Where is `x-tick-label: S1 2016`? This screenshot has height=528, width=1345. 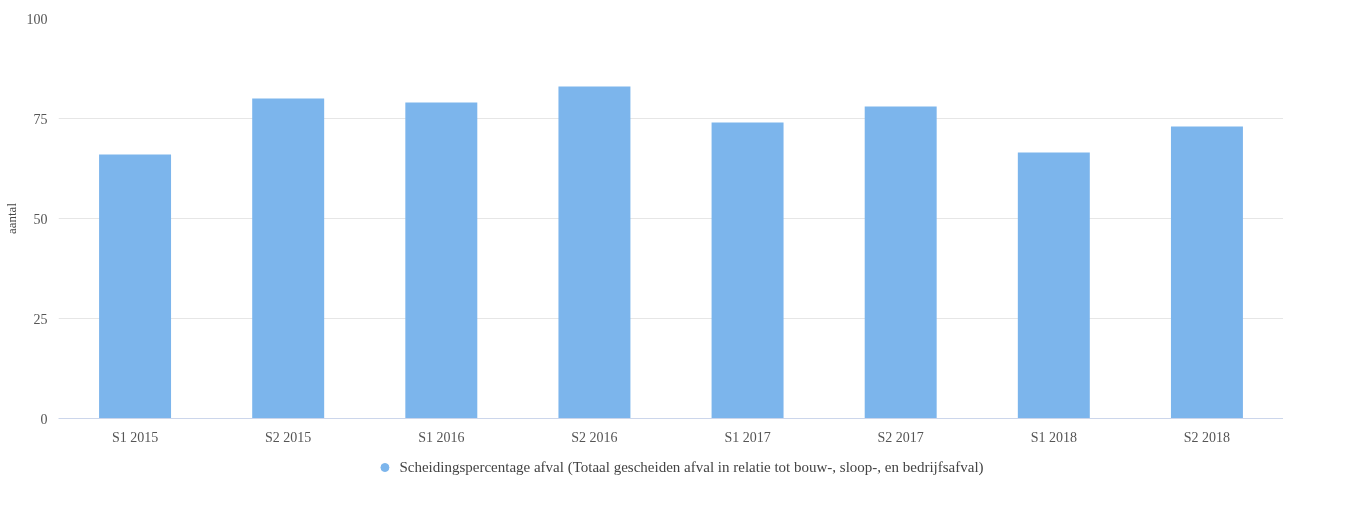
x-tick-label: S1 2016 is located at coordinates (441, 437).